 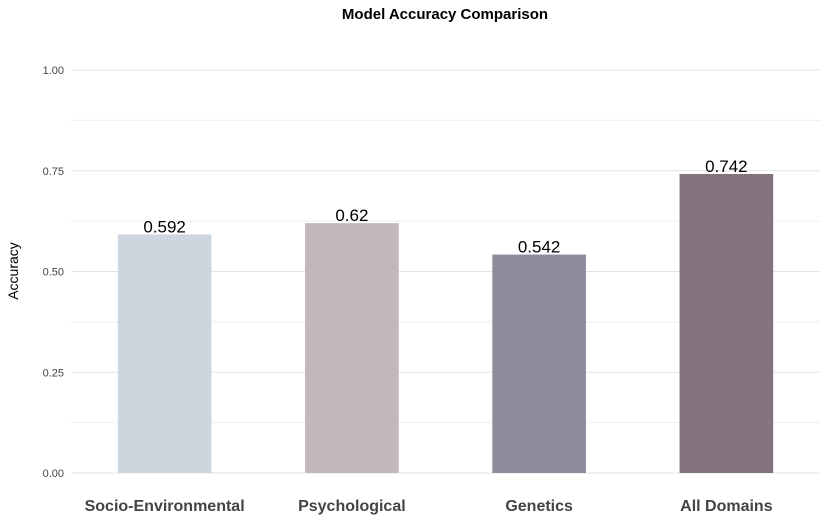 What do you see at coordinates (726, 166) in the screenshot?
I see `bar-value-label: 0.742` at bounding box center [726, 166].